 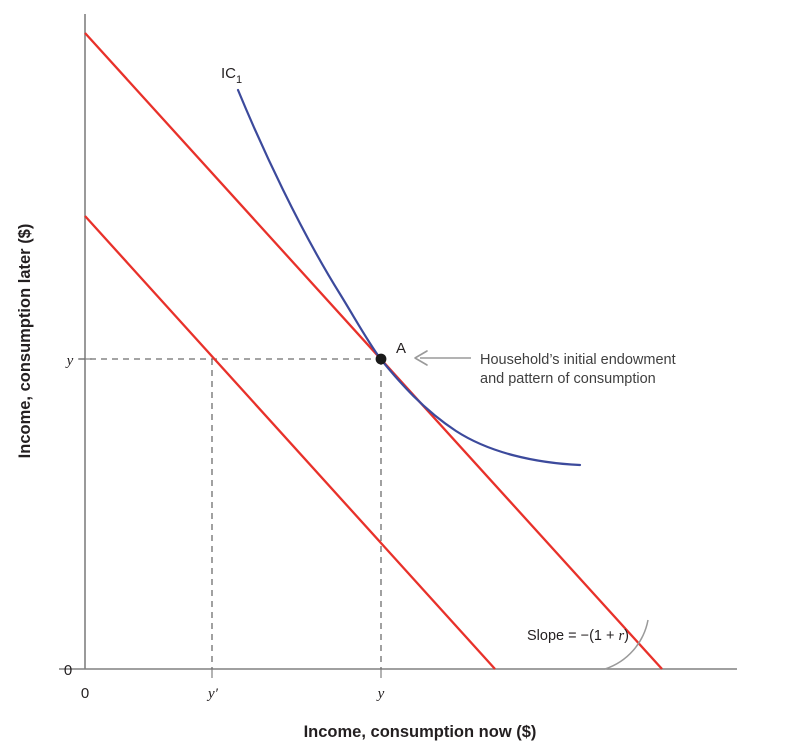 I want to click on ic-label-text: IC, so click(x=228, y=73).